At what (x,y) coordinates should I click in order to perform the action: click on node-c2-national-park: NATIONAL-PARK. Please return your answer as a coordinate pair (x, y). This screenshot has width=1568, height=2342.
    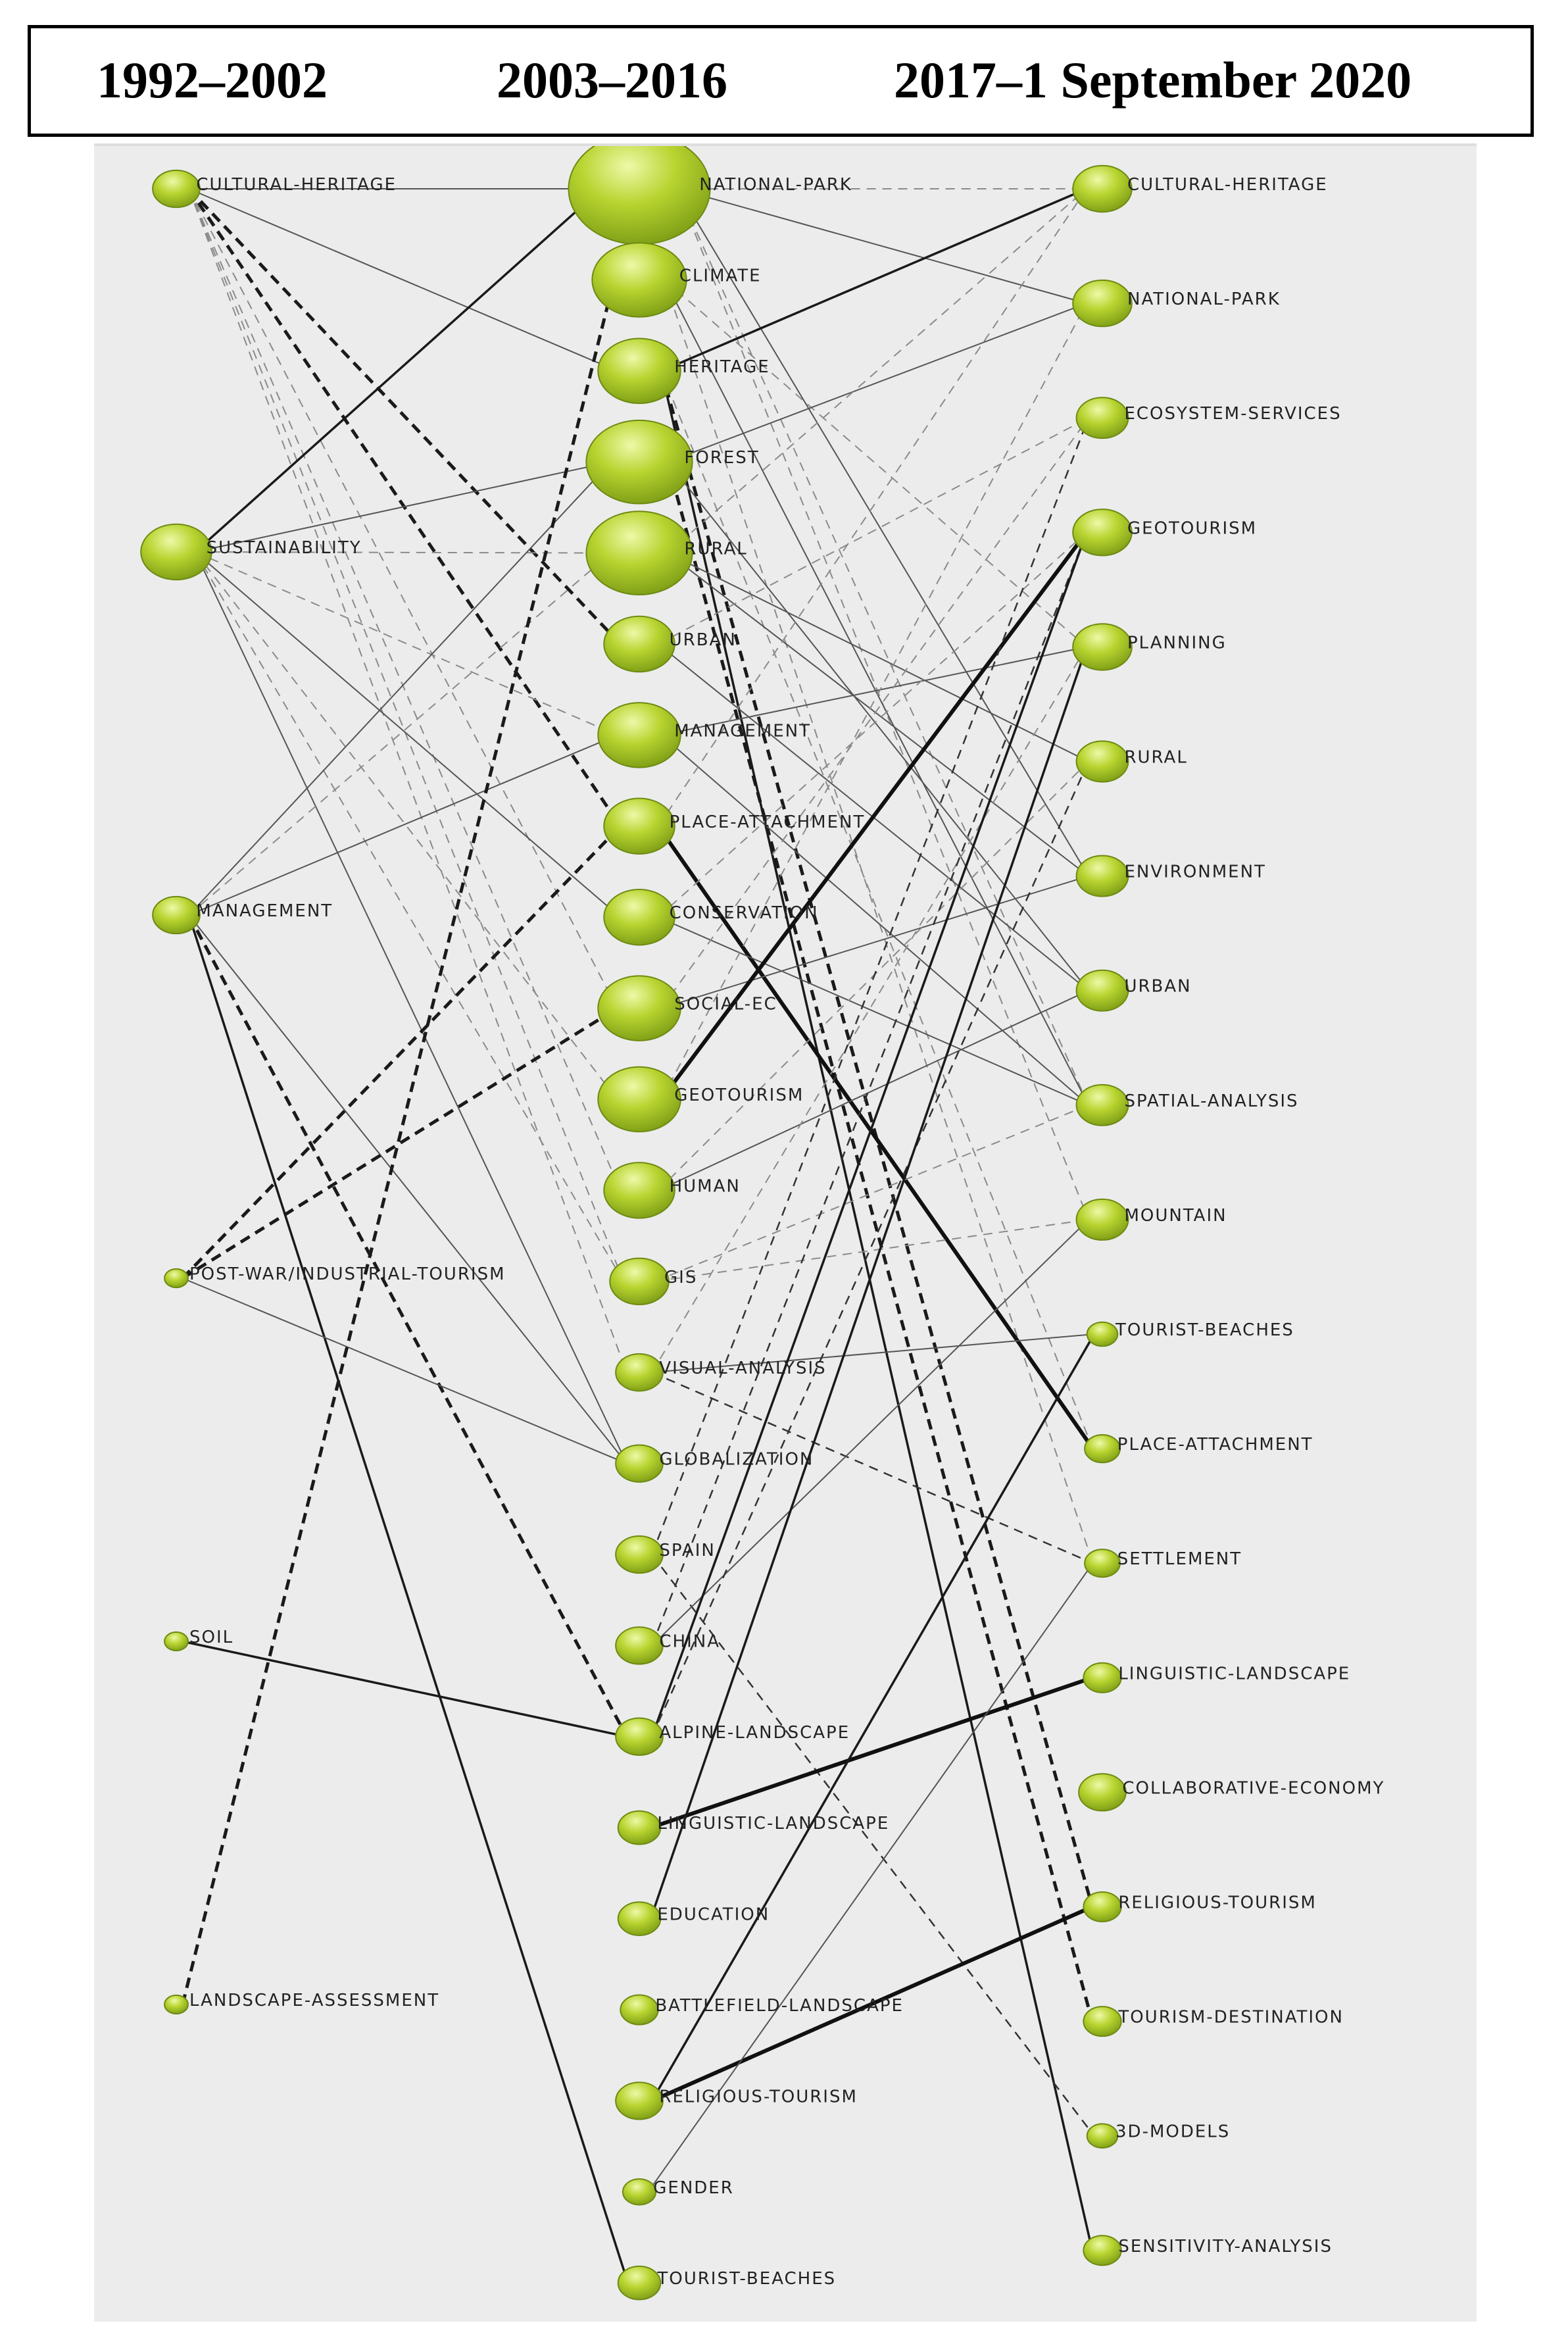
    Looking at the image, I should click on (710, 196).